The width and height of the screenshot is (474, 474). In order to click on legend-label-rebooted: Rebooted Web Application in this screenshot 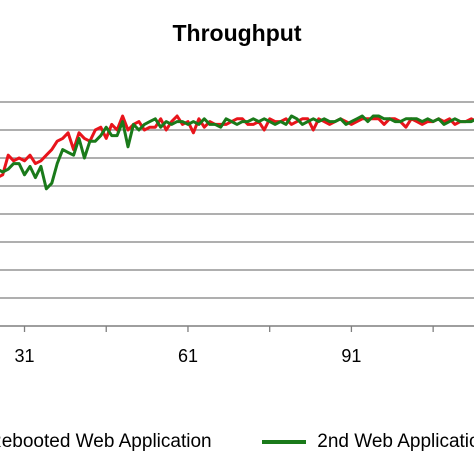, I will do `click(106, 441)`.